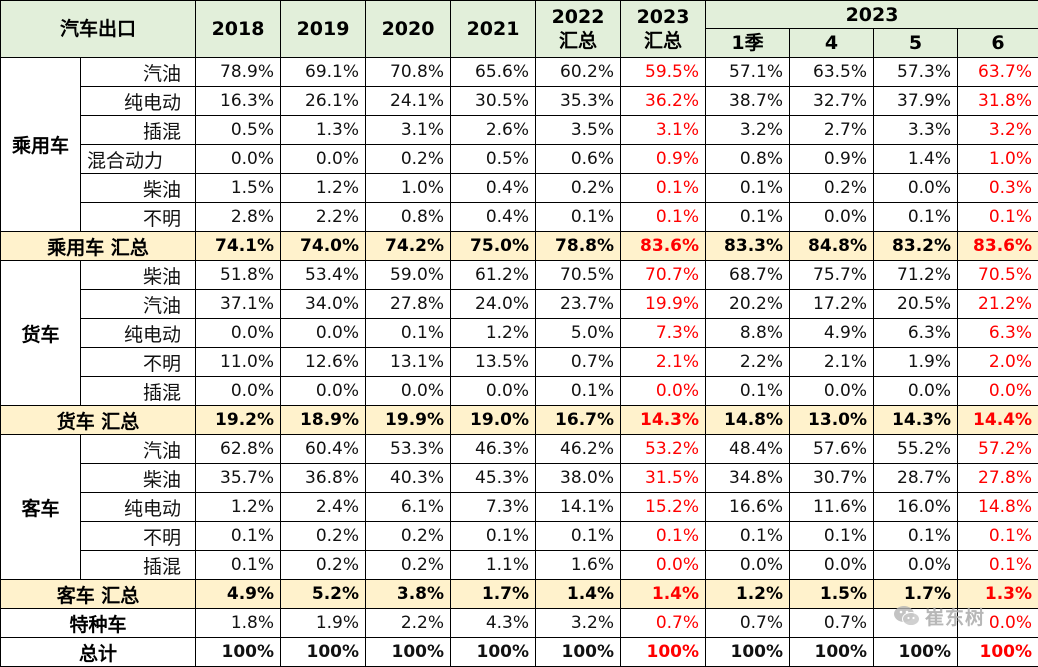 This screenshot has width=1038, height=667. I want to click on table-cell: 27.8%, so click(998, 478).